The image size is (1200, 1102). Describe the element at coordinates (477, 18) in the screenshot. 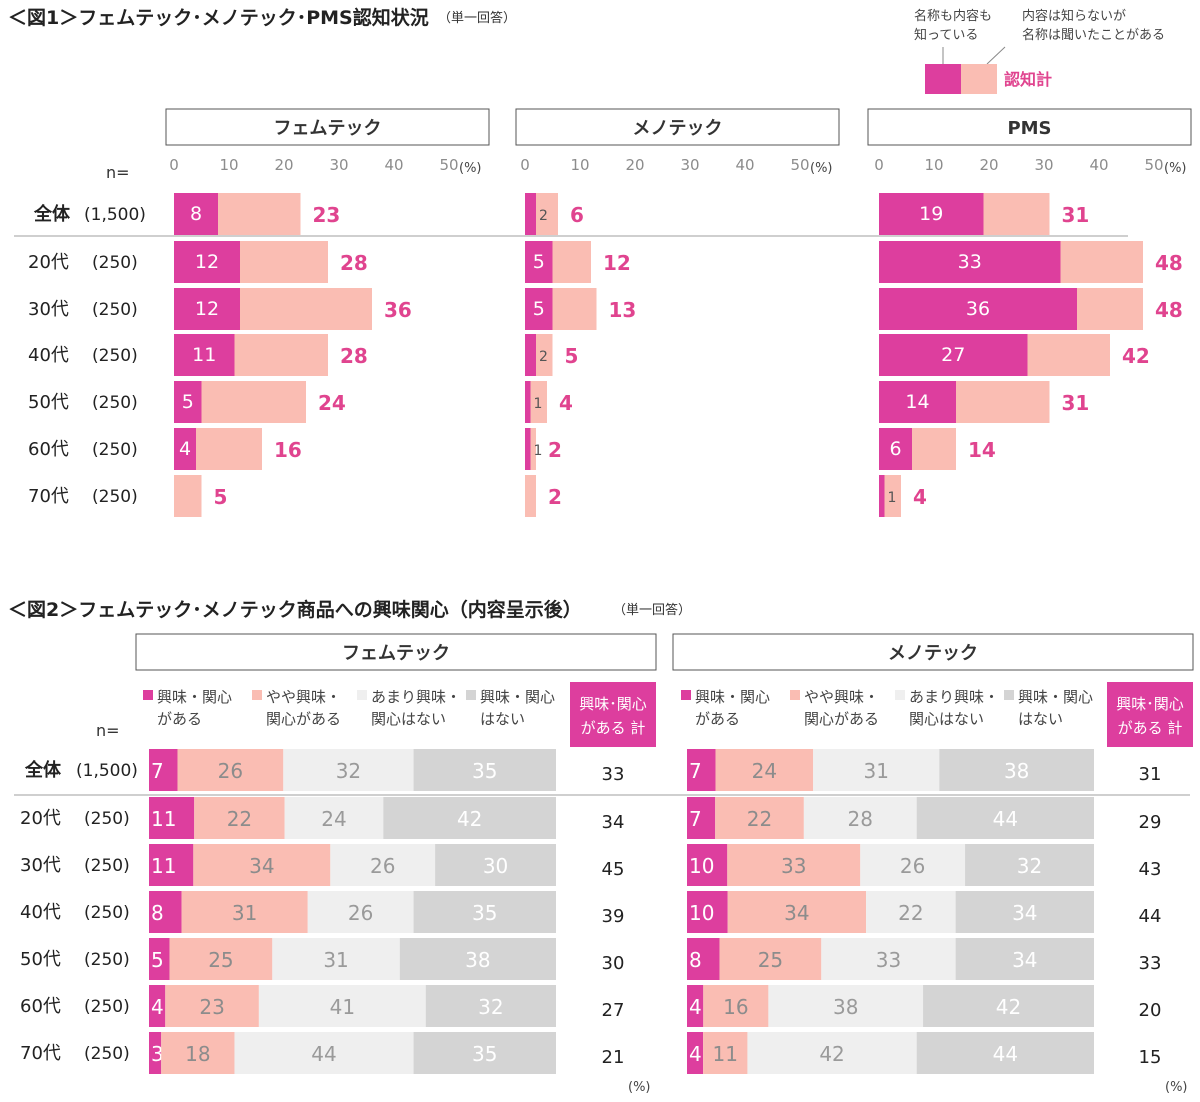

I see `fig1-note: （単一回答）` at that location.